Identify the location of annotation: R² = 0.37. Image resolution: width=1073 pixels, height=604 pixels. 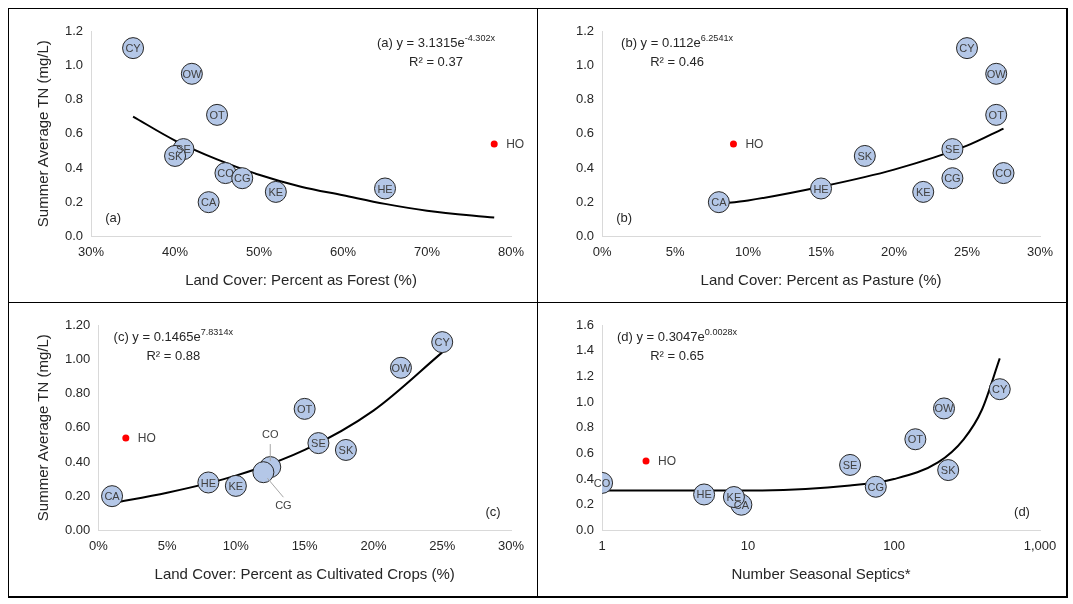
(436, 61).